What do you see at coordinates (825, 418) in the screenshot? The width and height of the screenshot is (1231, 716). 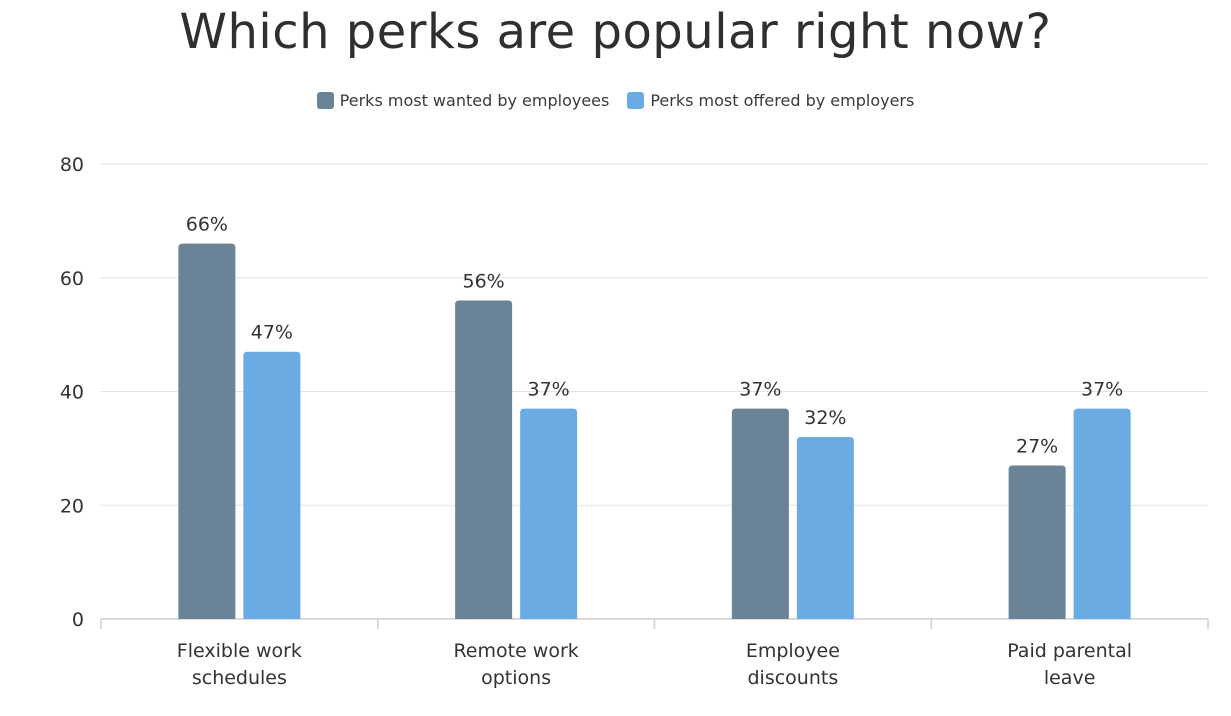 I see `data-label: 32%` at bounding box center [825, 418].